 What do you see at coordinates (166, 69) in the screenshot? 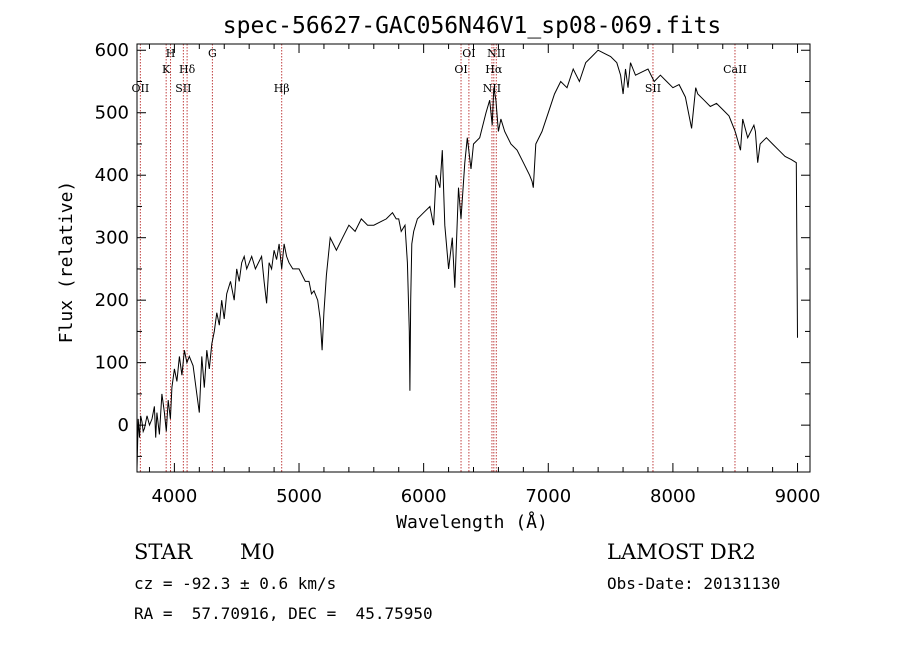
I see `line-marker-label: K` at bounding box center [166, 69].